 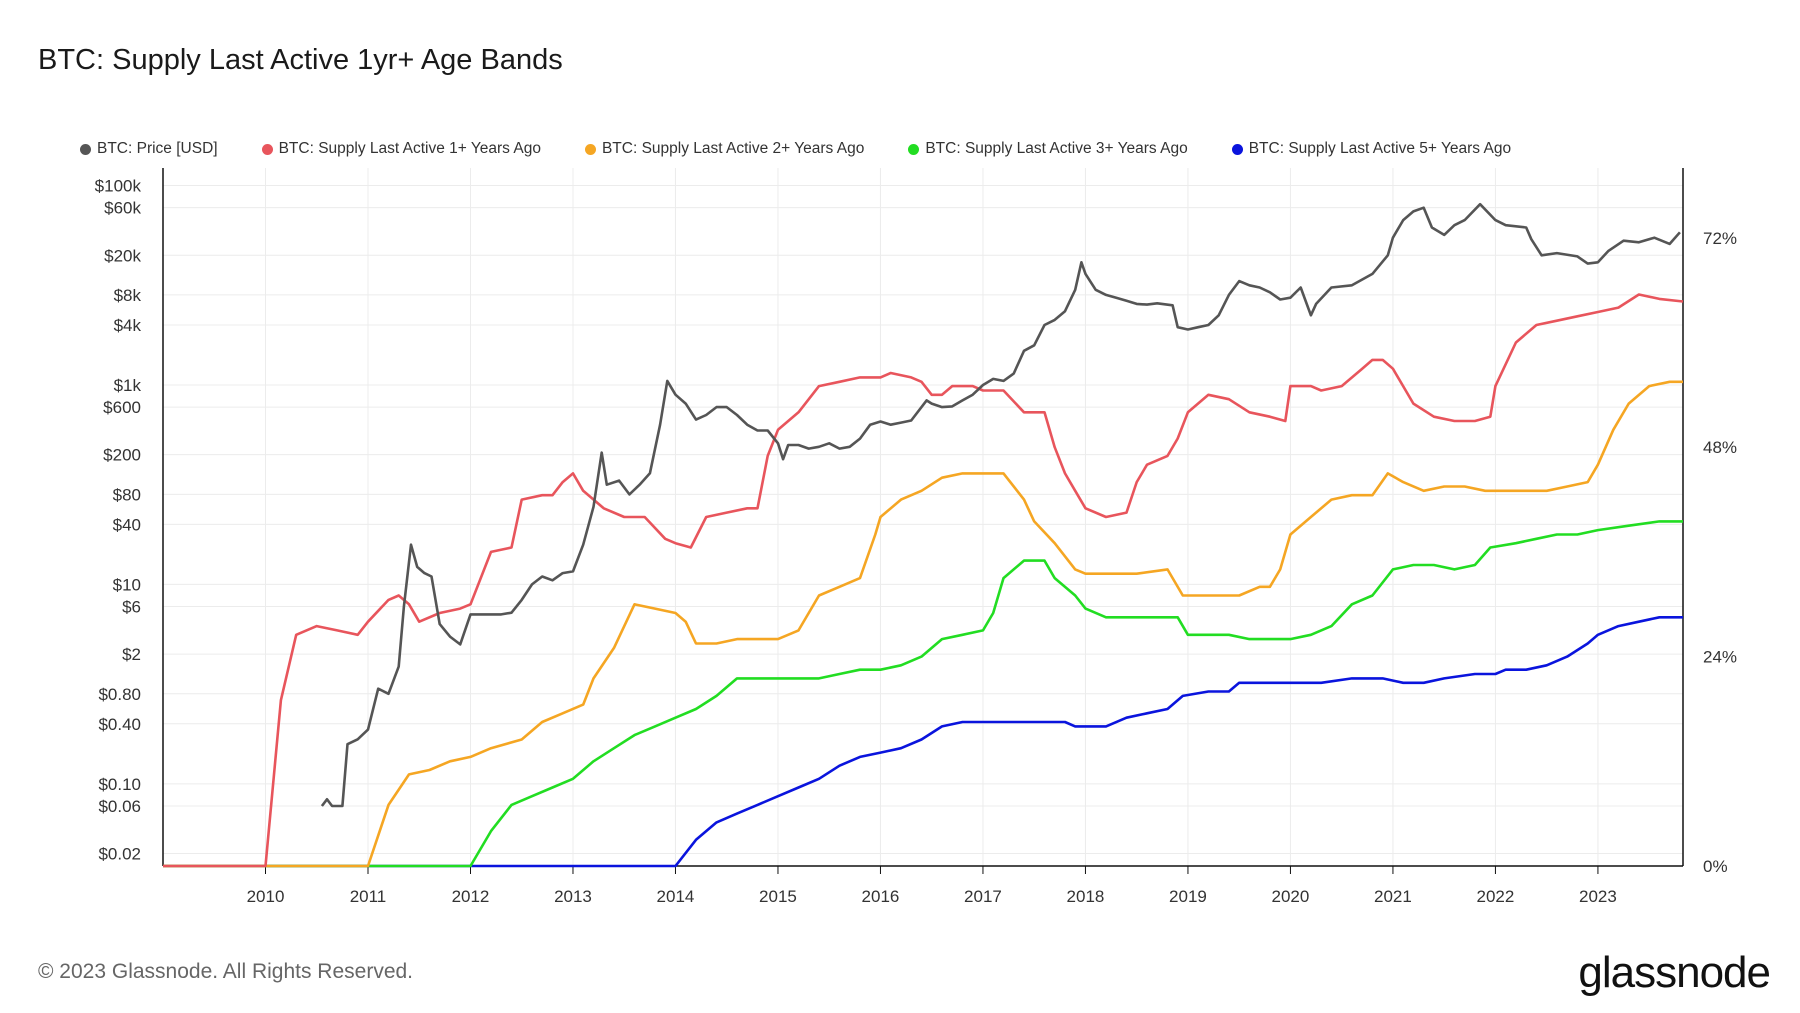 I want to click on x-tick-label: 2020, so click(x=1291, y=896).